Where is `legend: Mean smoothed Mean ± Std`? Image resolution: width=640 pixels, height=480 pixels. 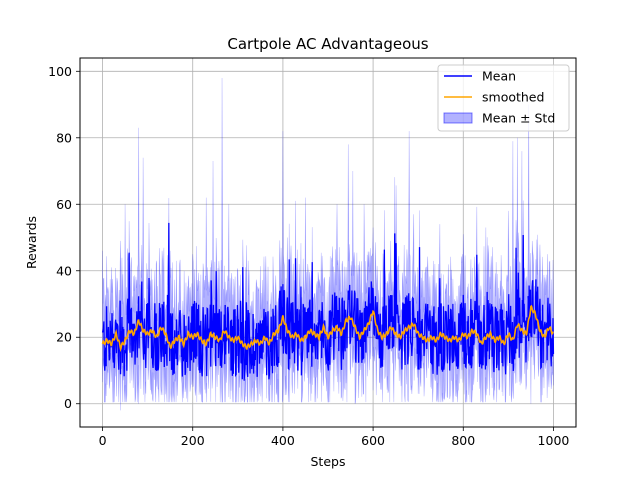 legend: Mean smoothed Mean ± Std is located at coordinates (503, 98).